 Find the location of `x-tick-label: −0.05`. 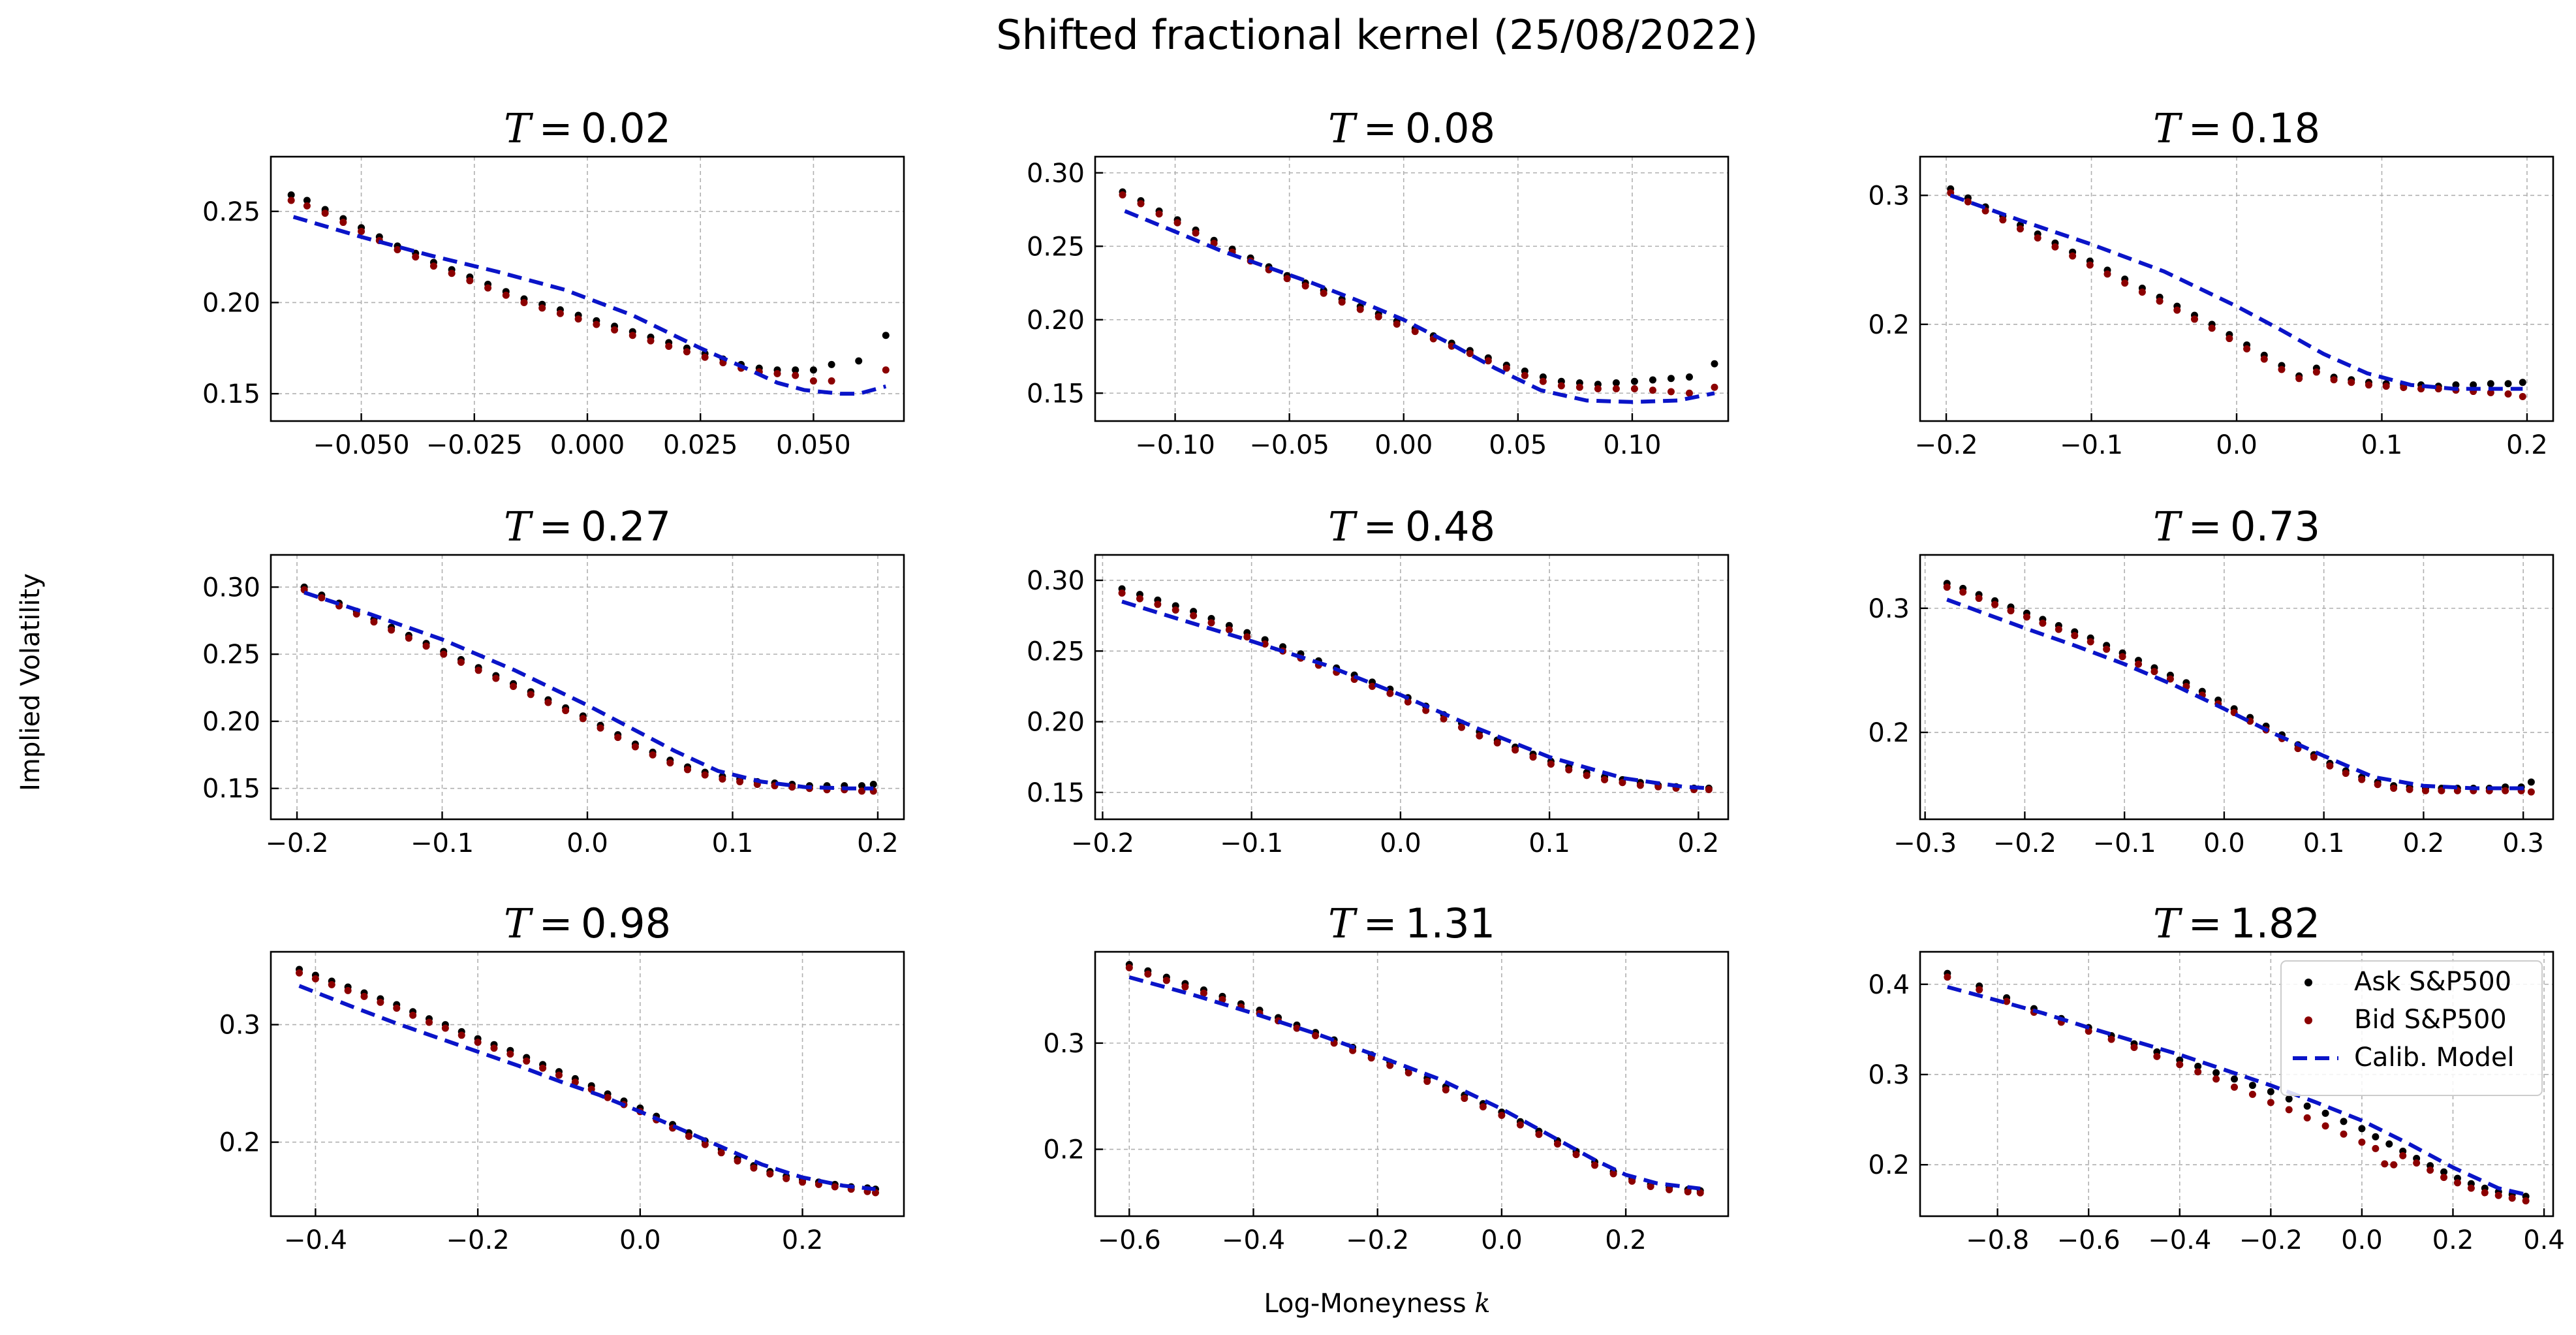

x-tick-label: −0.05 is located at coordinates (1289, 445).